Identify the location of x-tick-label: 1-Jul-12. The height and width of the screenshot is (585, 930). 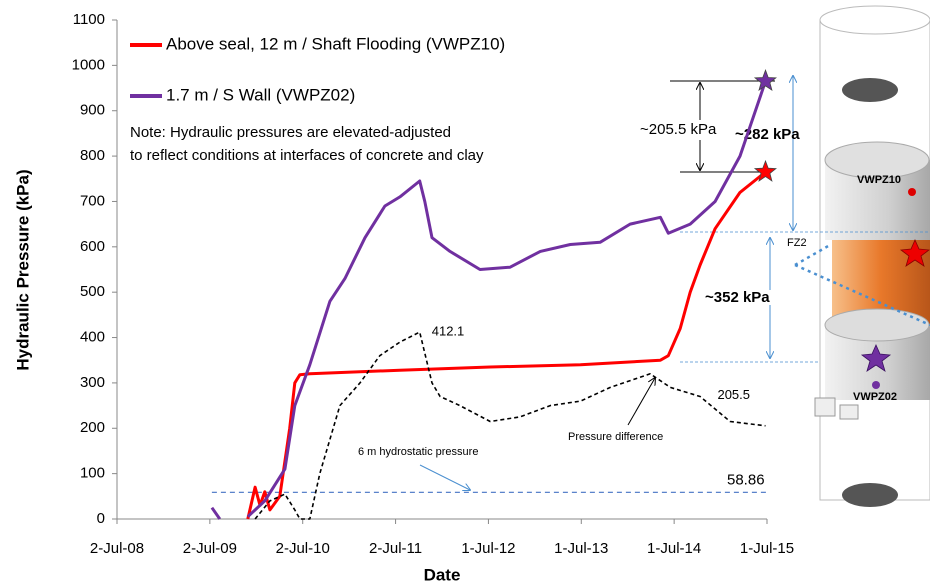
(488, 548).